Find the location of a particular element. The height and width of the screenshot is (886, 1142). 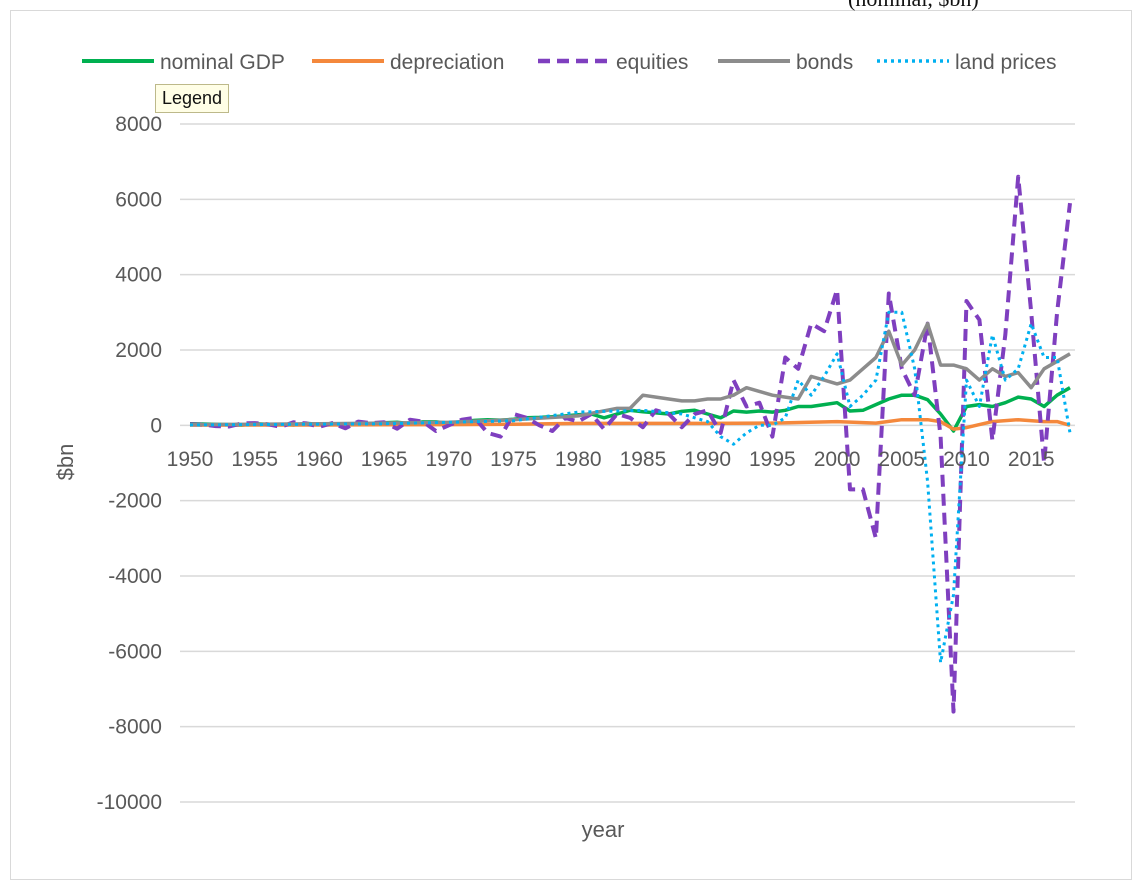

x-tick-label: 1965 is located at coordinates (384, 459).